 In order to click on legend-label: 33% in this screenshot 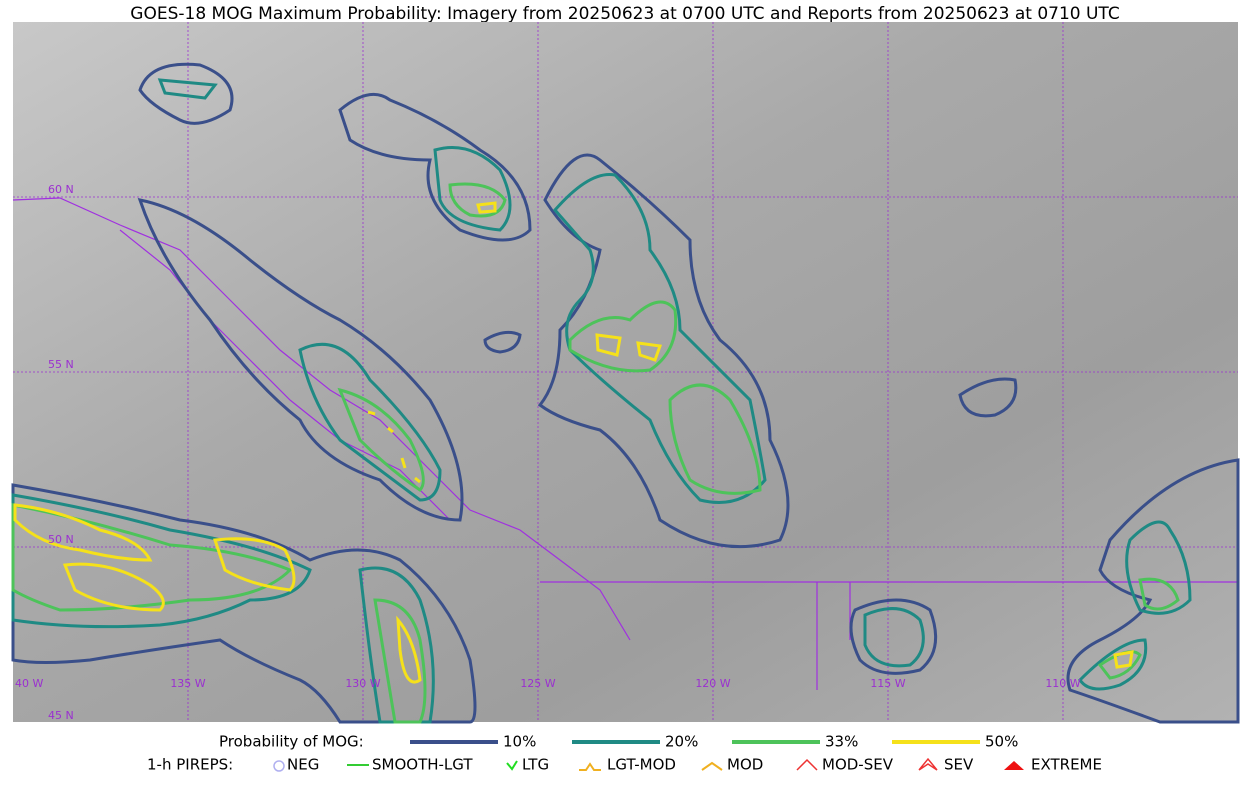, I will do `click(841, 742)`.